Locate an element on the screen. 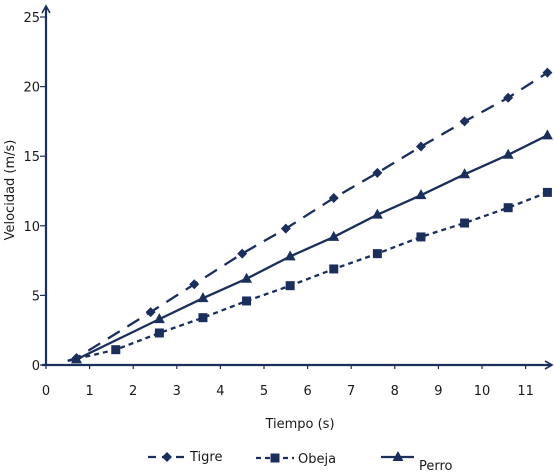  x-tick-label: 2 is located at coordinates (133, 391).